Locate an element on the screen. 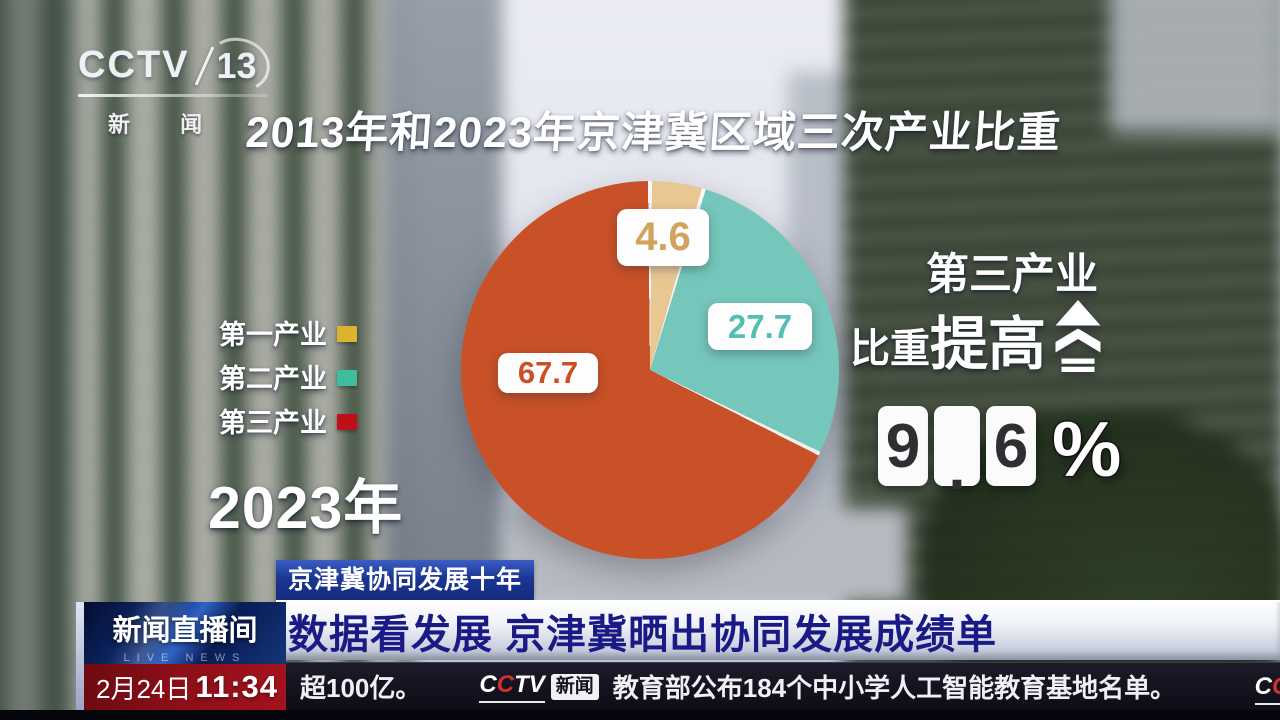 This screenshot has width=1280, height=720. live-caption: LIVE NEWS is located at coordinates (185, 658).